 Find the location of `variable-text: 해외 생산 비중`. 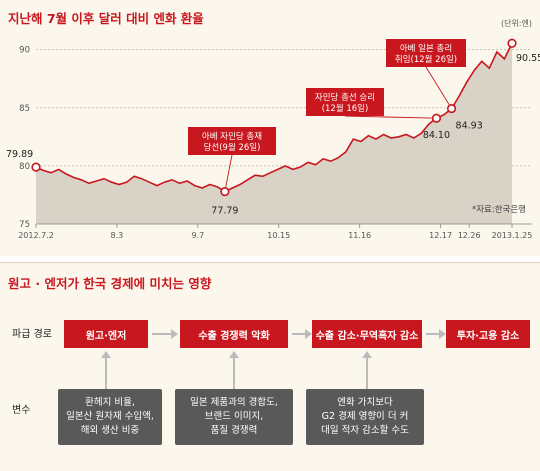

variable-text: 해외 생산 비중 is located at coordinates (110, 430).